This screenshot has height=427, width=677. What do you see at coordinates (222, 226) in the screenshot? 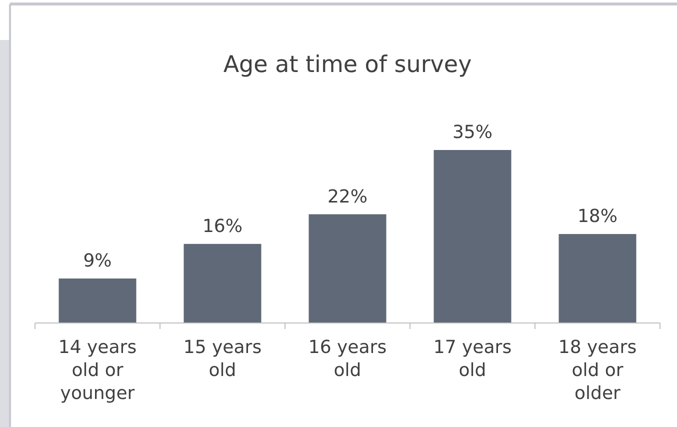
I see `data-label: 16%` at bounding box center [222, 226].